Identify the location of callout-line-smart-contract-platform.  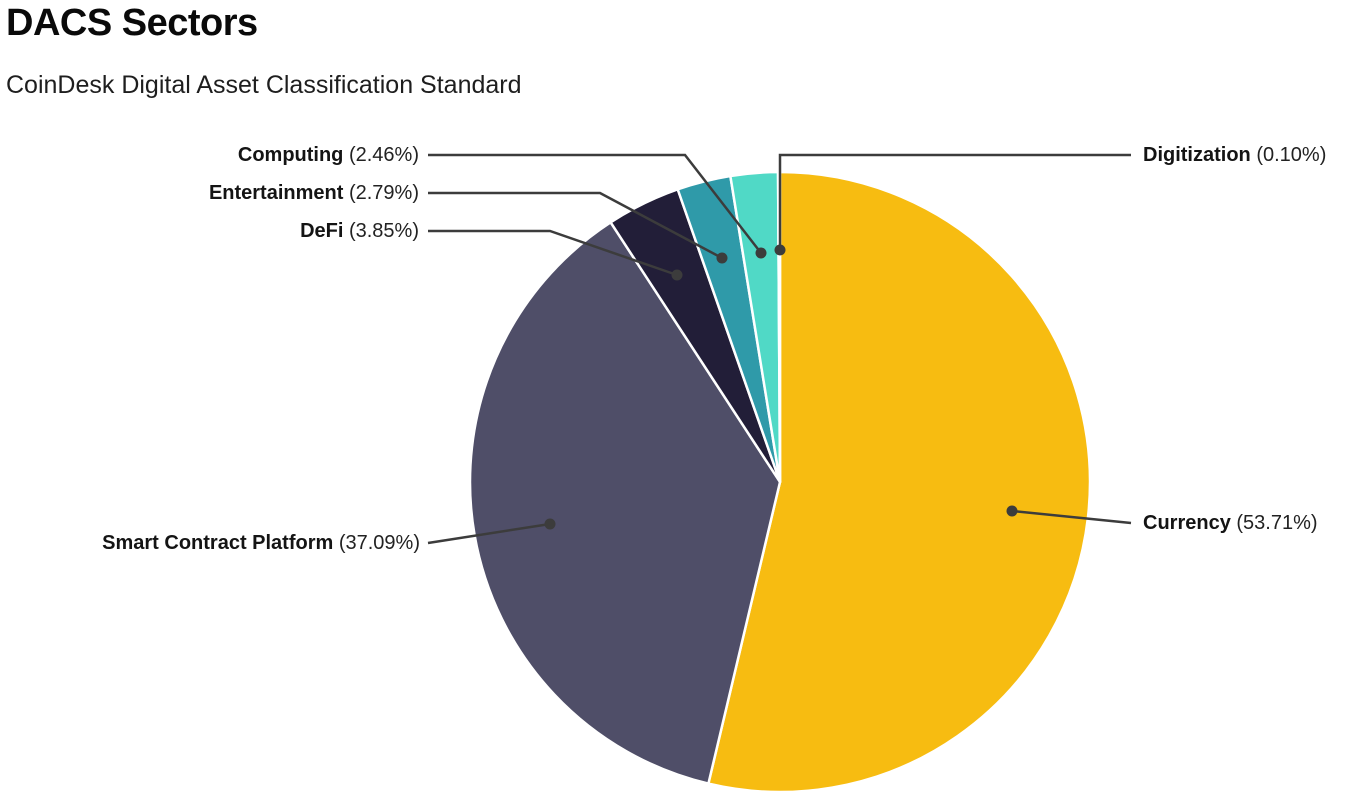
(489, 533).